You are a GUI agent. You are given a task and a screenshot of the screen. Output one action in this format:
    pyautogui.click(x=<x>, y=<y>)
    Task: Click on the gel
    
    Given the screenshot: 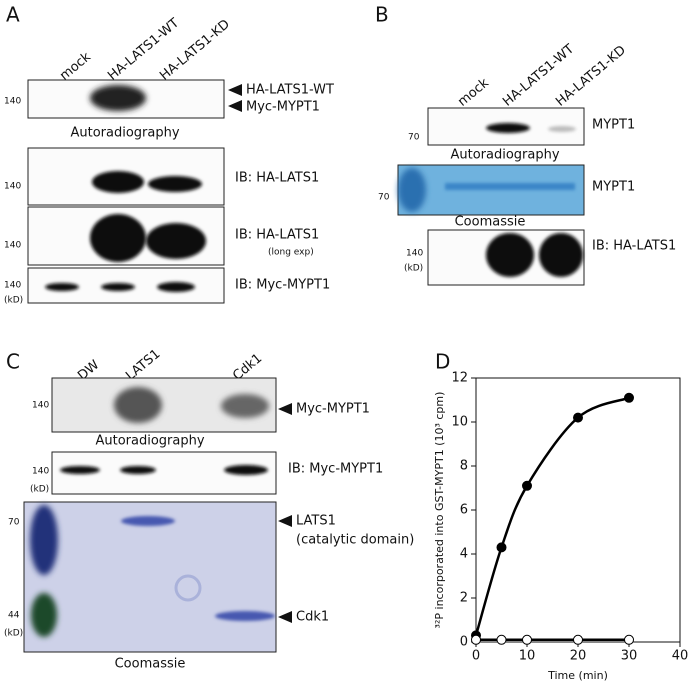 What is the action you would take?
    pyautogui.click(x=150, y=577)
    